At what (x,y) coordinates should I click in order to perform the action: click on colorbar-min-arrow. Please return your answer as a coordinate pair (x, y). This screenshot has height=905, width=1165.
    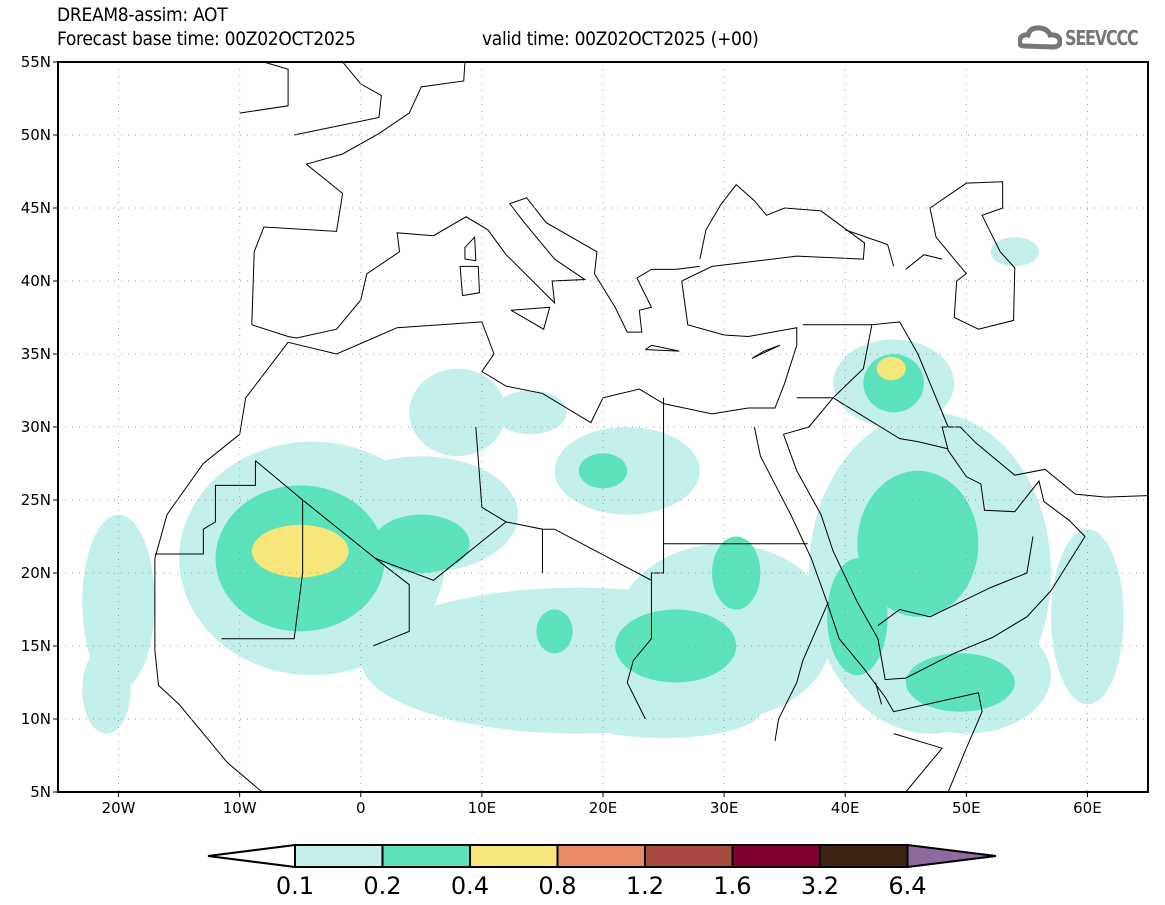
    Looking at the image, I should click on (251, 856).